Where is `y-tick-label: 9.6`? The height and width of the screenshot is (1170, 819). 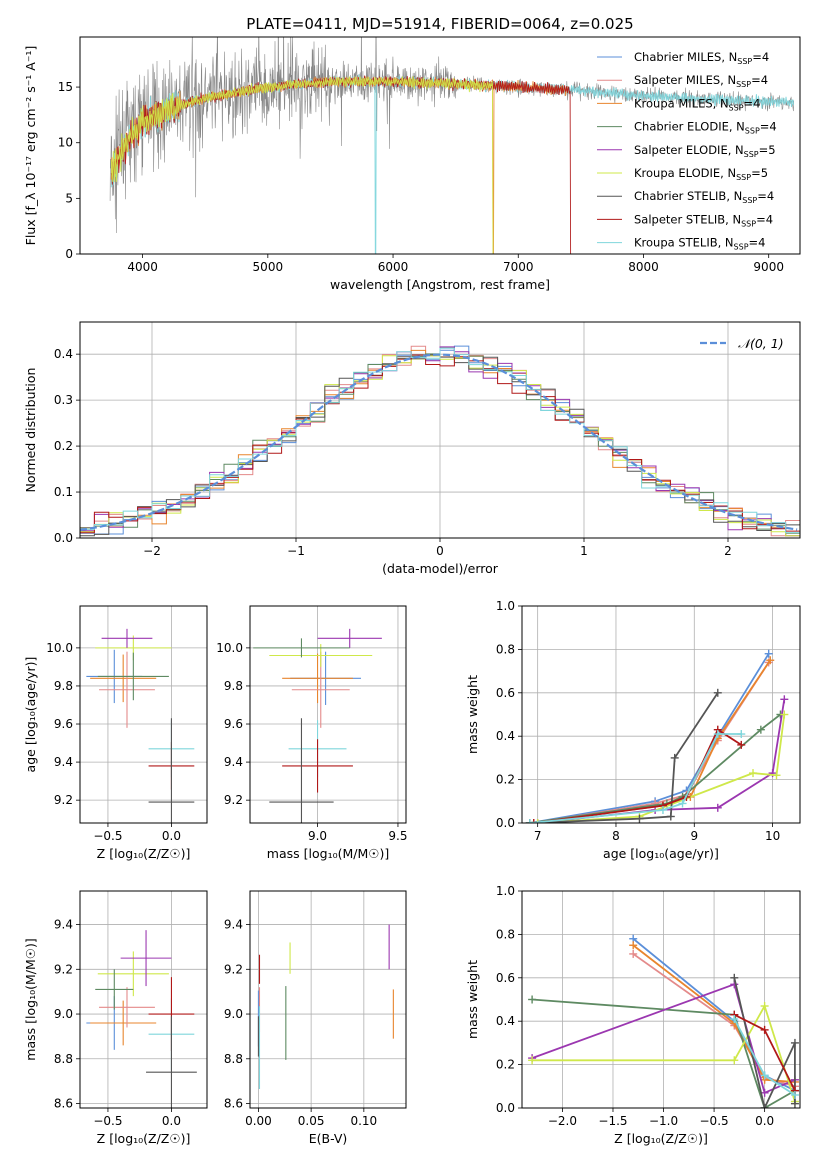 y-tick-label: 9.6 is located at coordinates (233, 724).